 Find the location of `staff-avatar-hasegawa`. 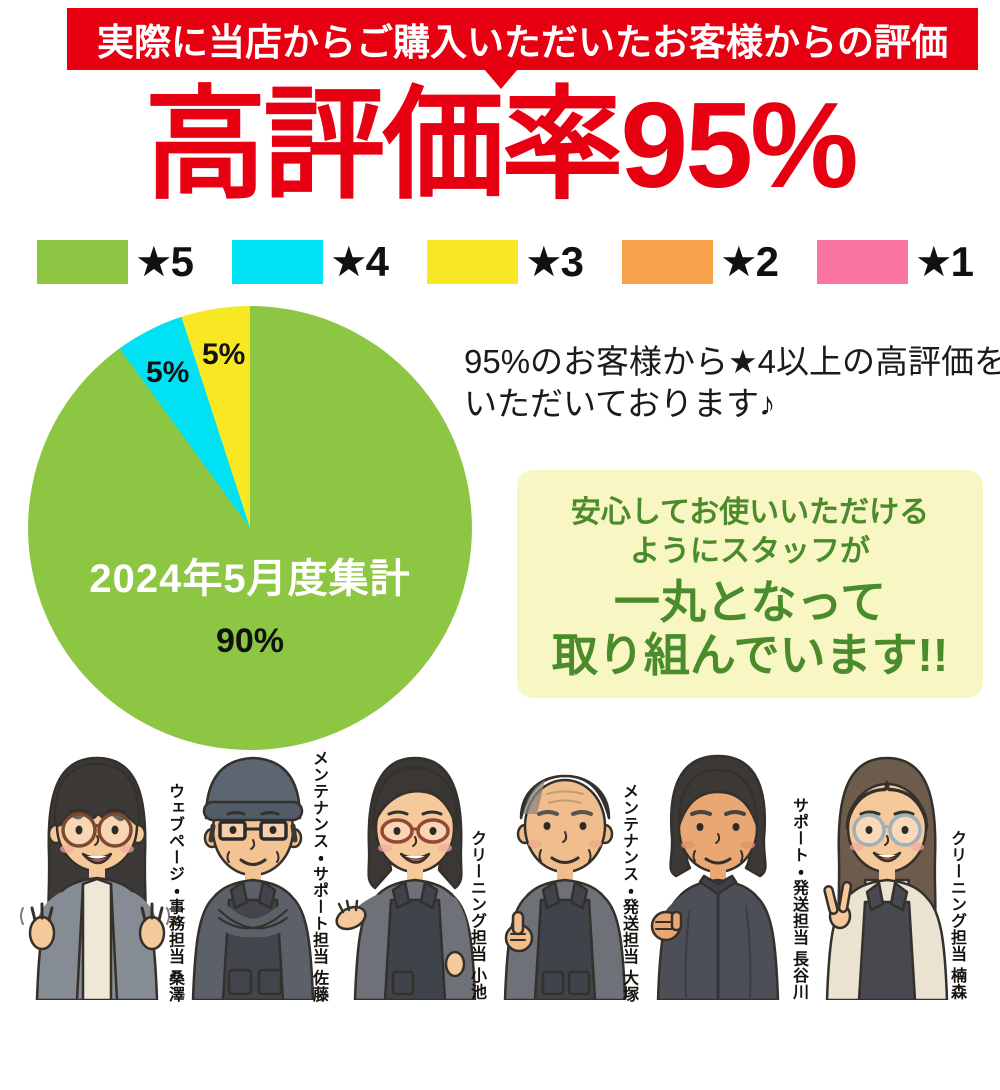

staff-avatar-hasegawa is located at coordinates (715, 877).